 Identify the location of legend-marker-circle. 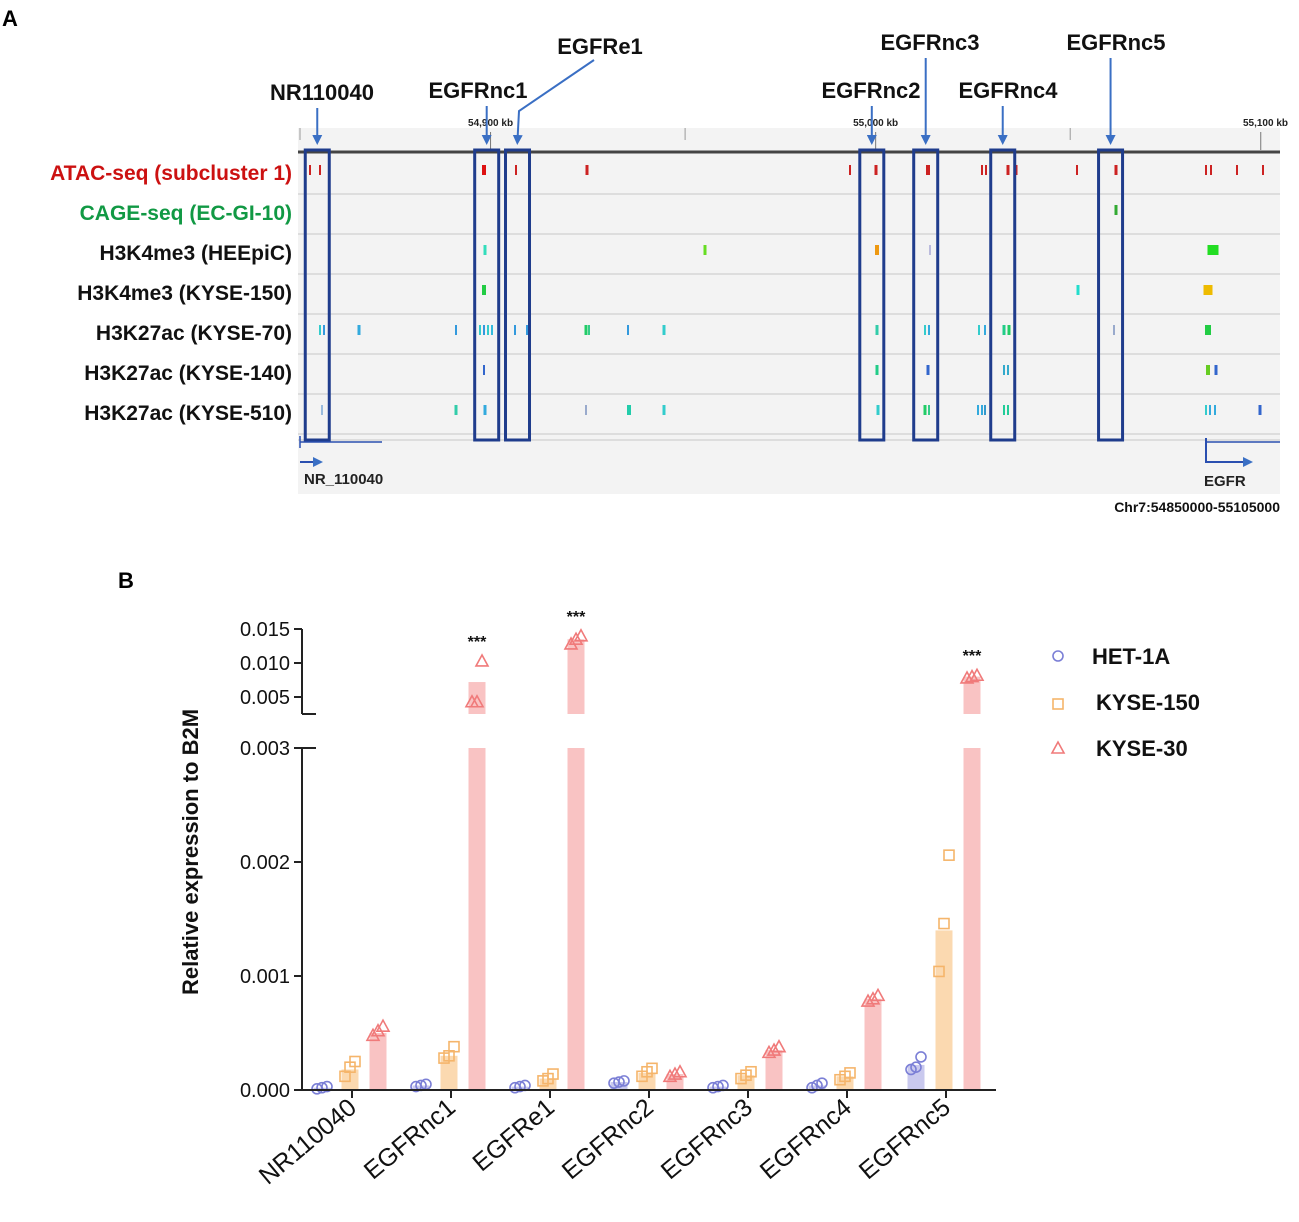
(1058, 656).